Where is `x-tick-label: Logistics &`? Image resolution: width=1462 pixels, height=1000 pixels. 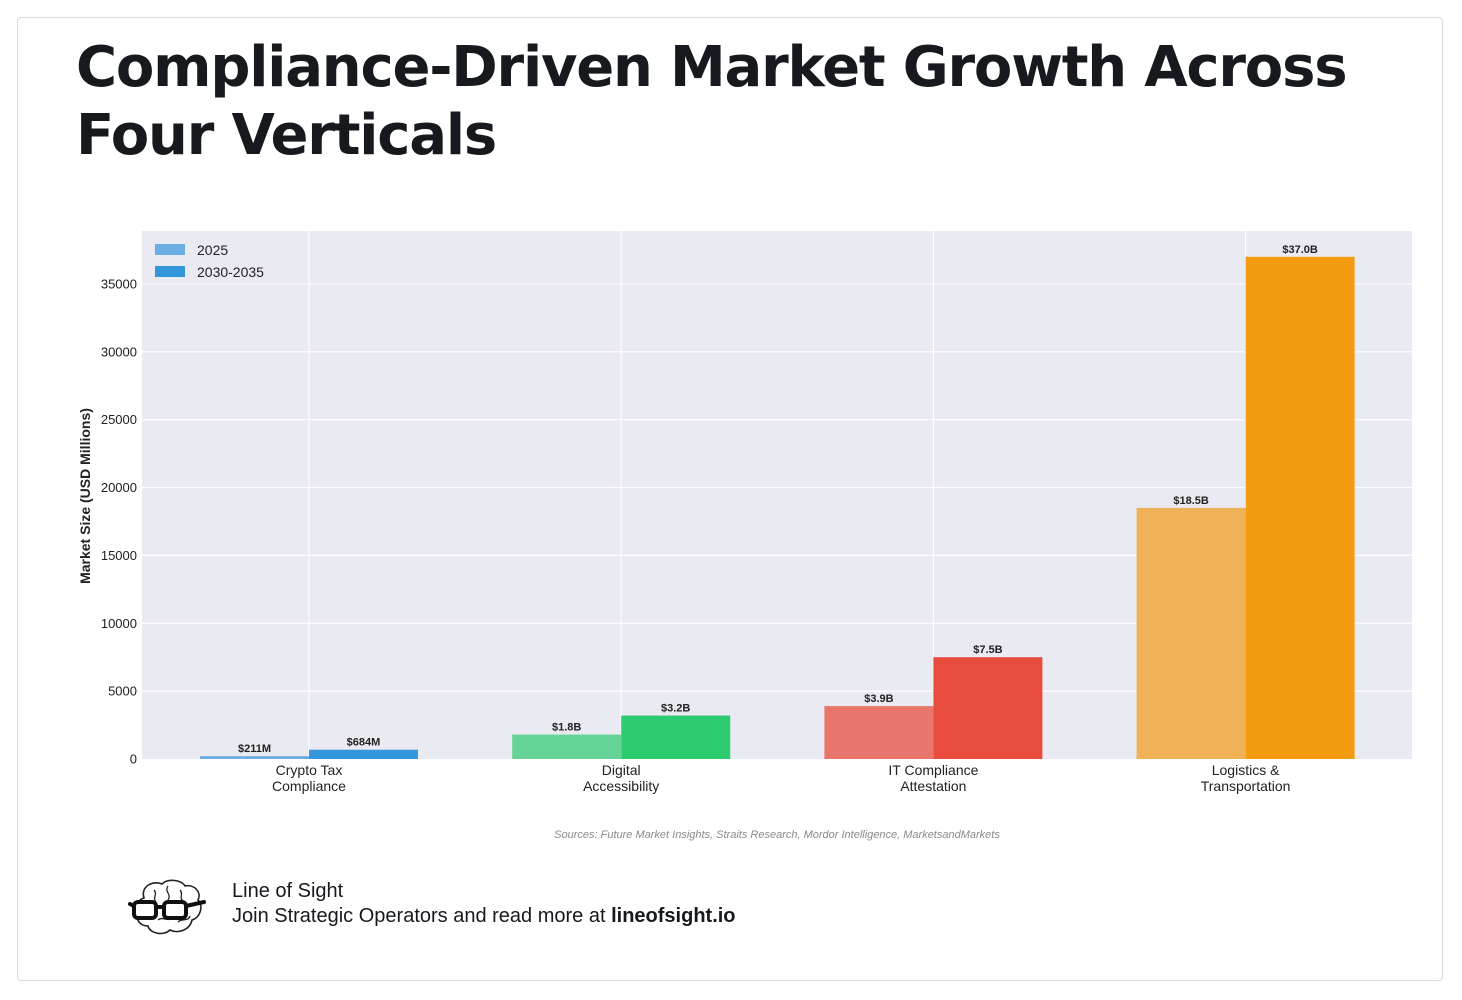 x-tick-label: Logistics & is located at coordinates (1246, 770).